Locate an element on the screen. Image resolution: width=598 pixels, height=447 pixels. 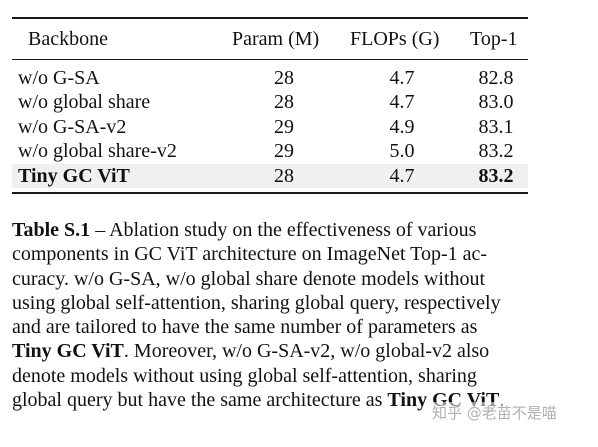
cell-backbone: w/o G-SA is located at coordinates (59, 77).